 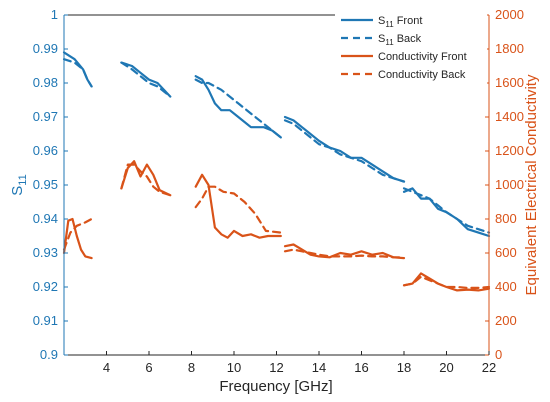 I want to click on y-right-tick-label: 1600, so click(x=509, y=82).